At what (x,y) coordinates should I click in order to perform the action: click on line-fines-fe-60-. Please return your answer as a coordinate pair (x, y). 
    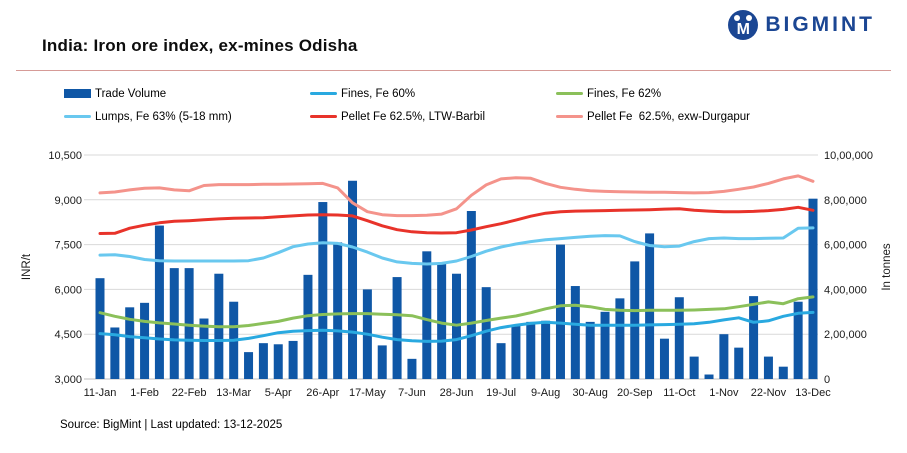
    Looking at the image, I should click on (456, 326).